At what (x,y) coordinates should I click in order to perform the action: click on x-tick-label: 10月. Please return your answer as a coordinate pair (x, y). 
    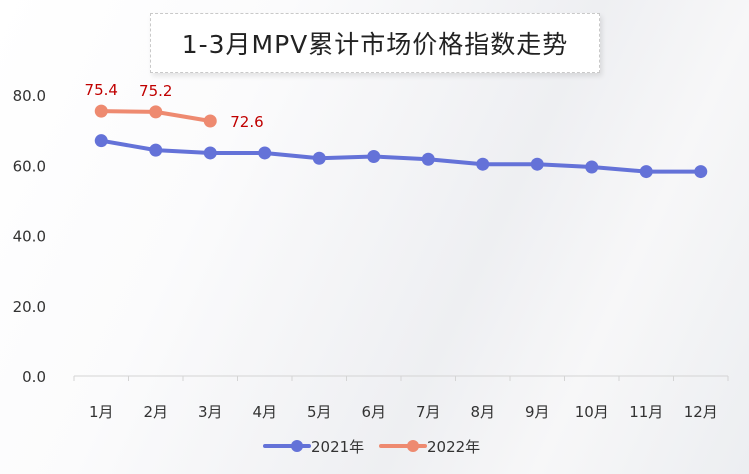
    Looking at the image, I should click on (592, 412).